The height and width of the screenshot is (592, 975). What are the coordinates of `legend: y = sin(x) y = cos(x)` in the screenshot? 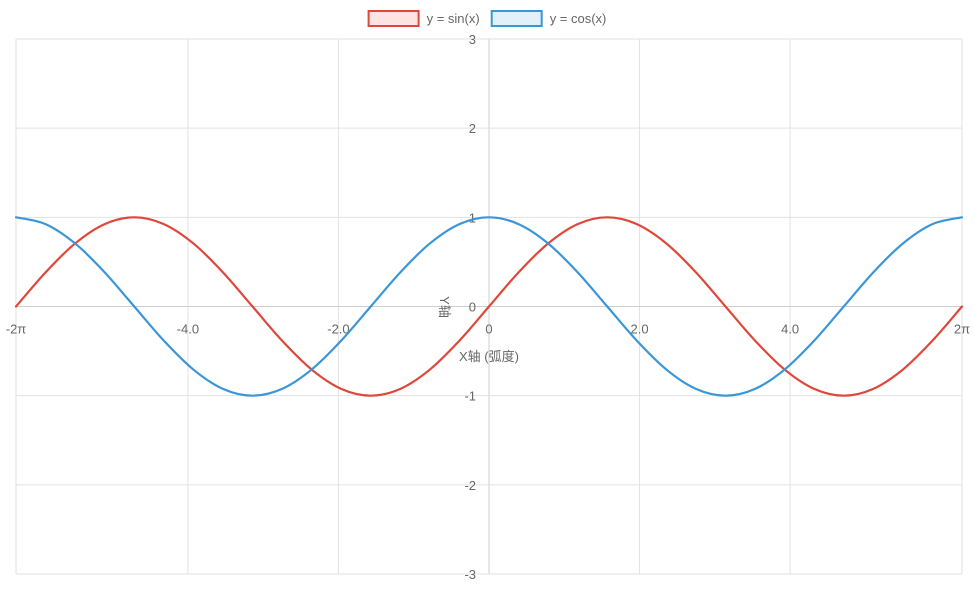 It's located at (487, 18).